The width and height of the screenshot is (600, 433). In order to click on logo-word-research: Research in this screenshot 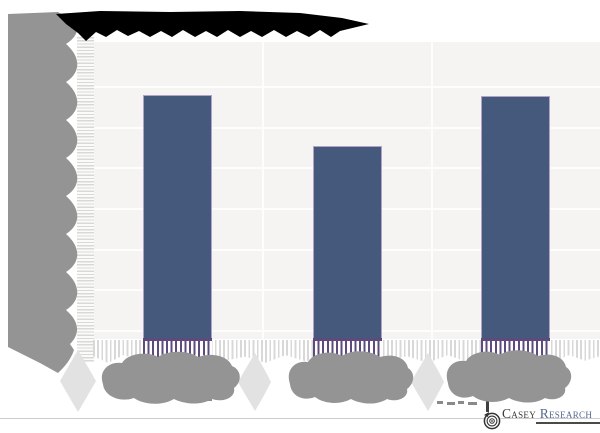, I will do `click(566, 413)`.